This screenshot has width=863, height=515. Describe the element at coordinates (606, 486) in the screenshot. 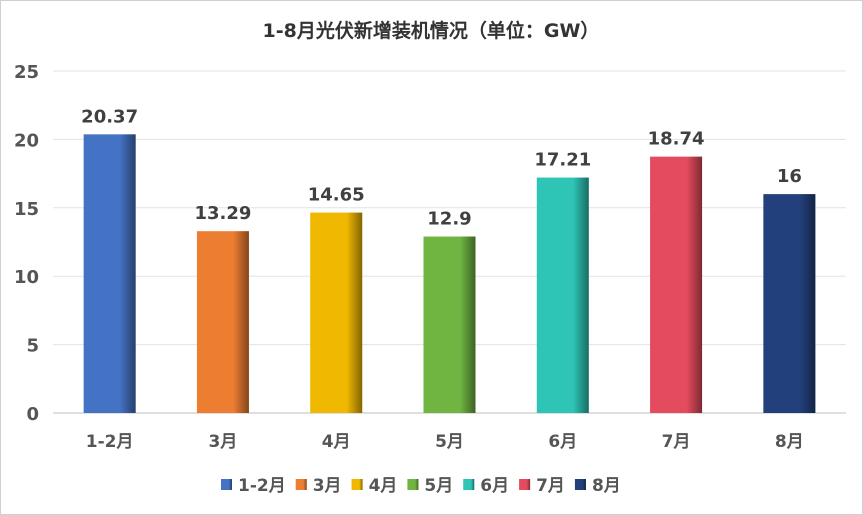

I see `legend-entry: 8月` at that location.